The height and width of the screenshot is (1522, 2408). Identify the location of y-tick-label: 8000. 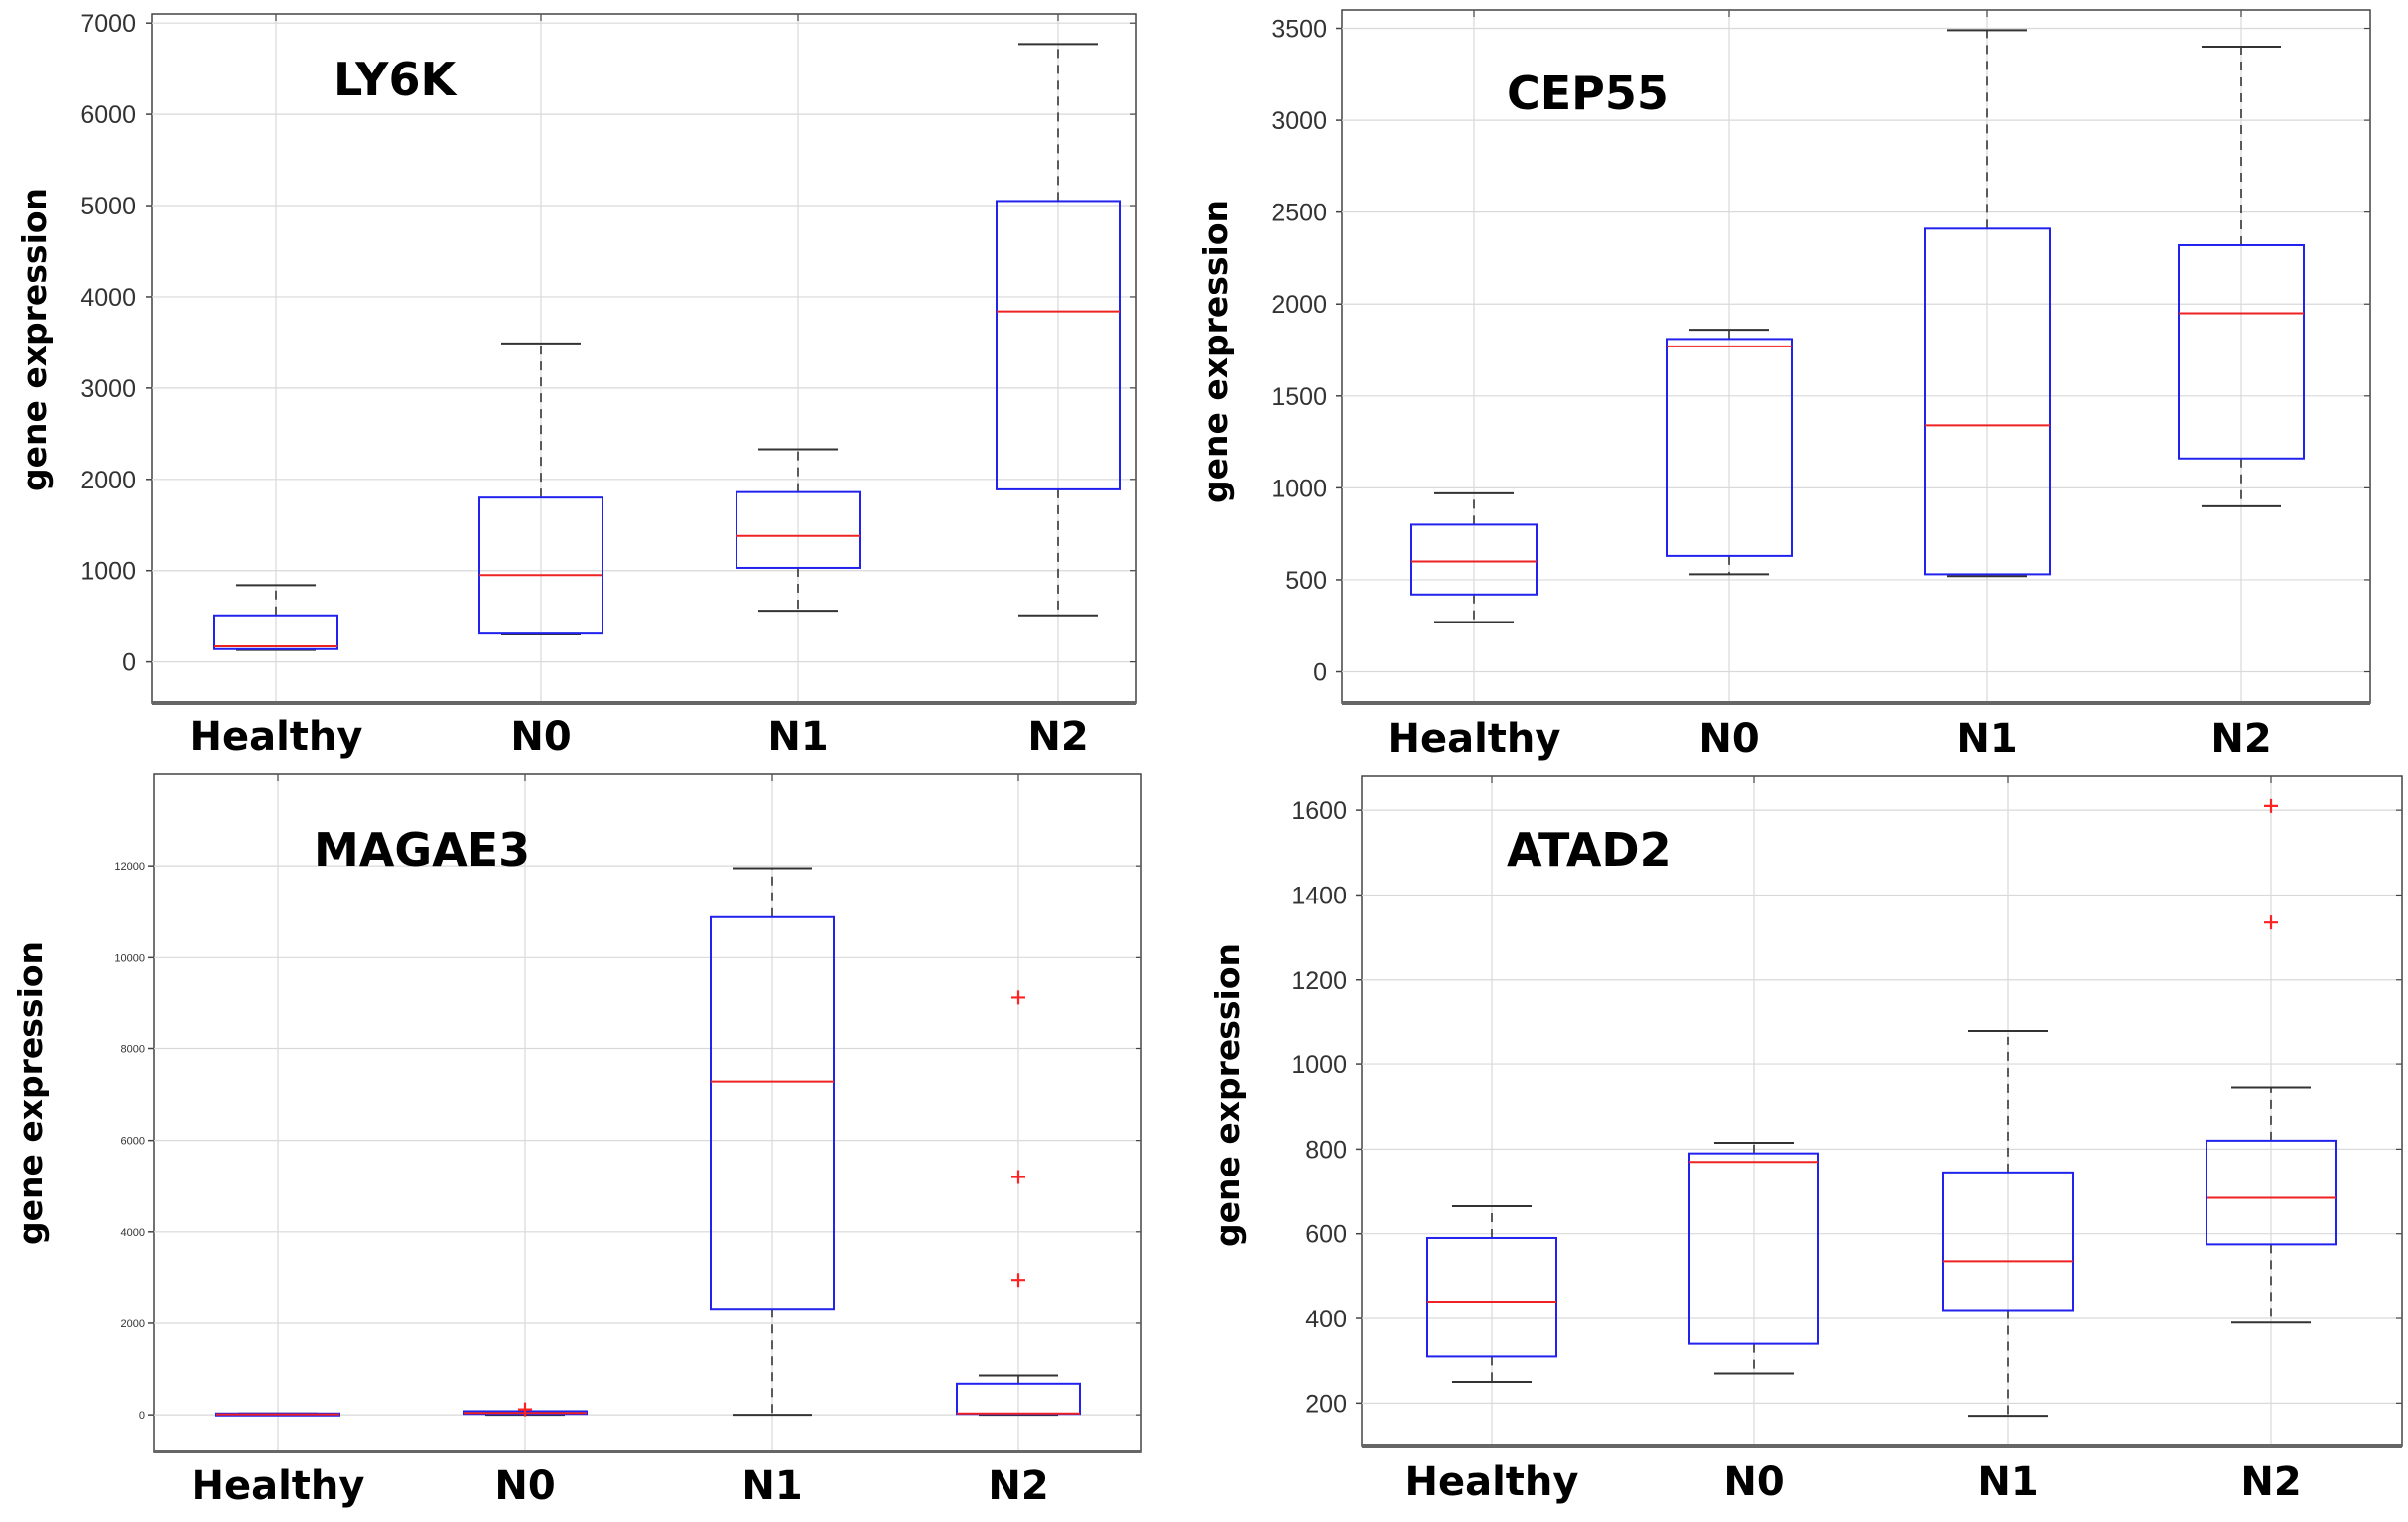
(133, 1049).